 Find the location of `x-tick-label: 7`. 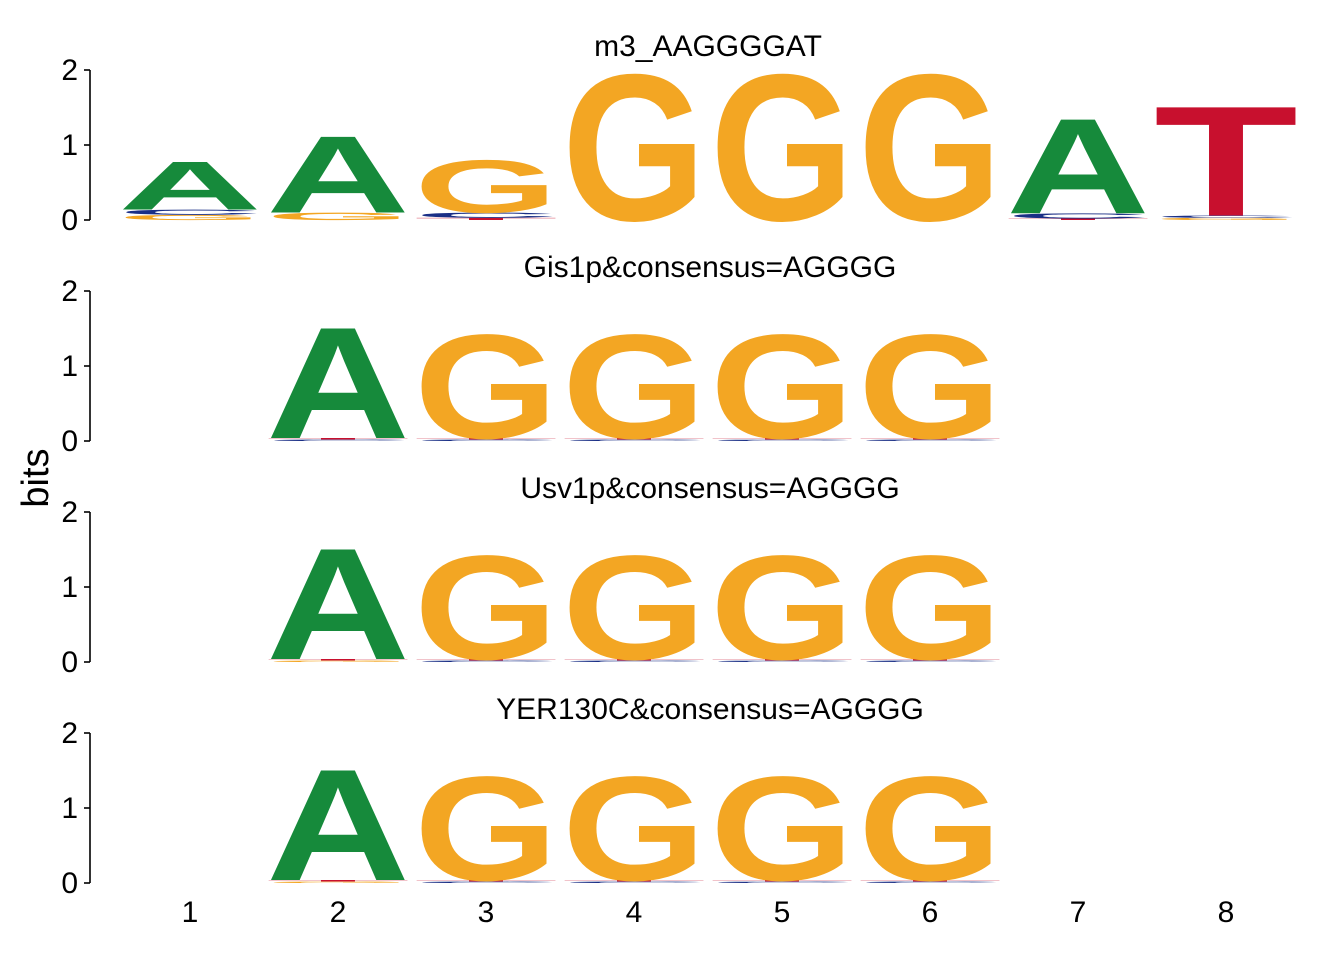

x-tick-label: 7 is located at coordinates (1078, 912).